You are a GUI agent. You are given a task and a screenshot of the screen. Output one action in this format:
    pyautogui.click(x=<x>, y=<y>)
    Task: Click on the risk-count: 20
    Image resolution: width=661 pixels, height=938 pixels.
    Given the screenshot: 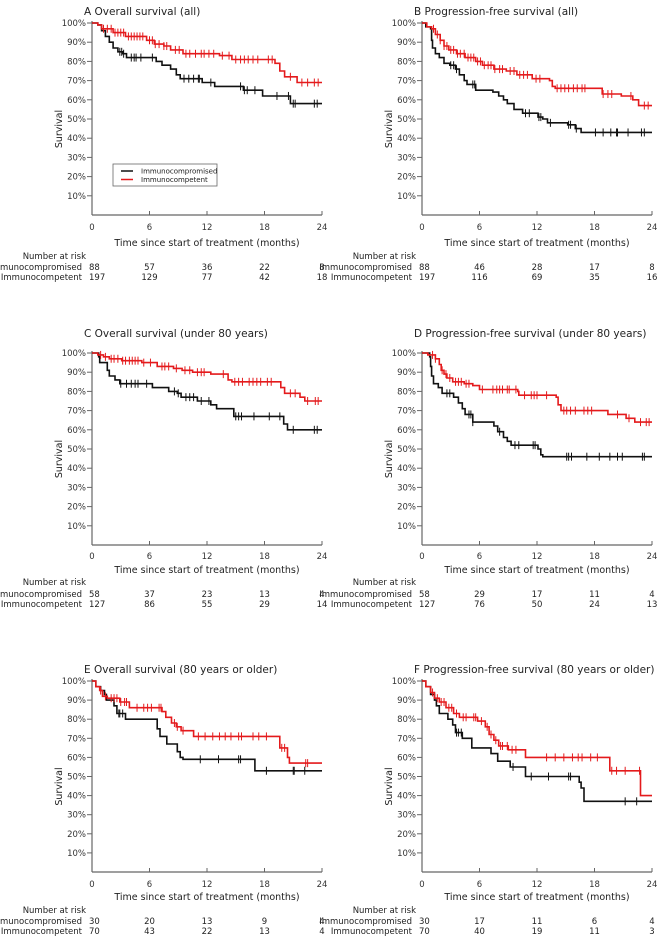 What is the action you would take?
    pyautogui.click(x=149, y=922)
    